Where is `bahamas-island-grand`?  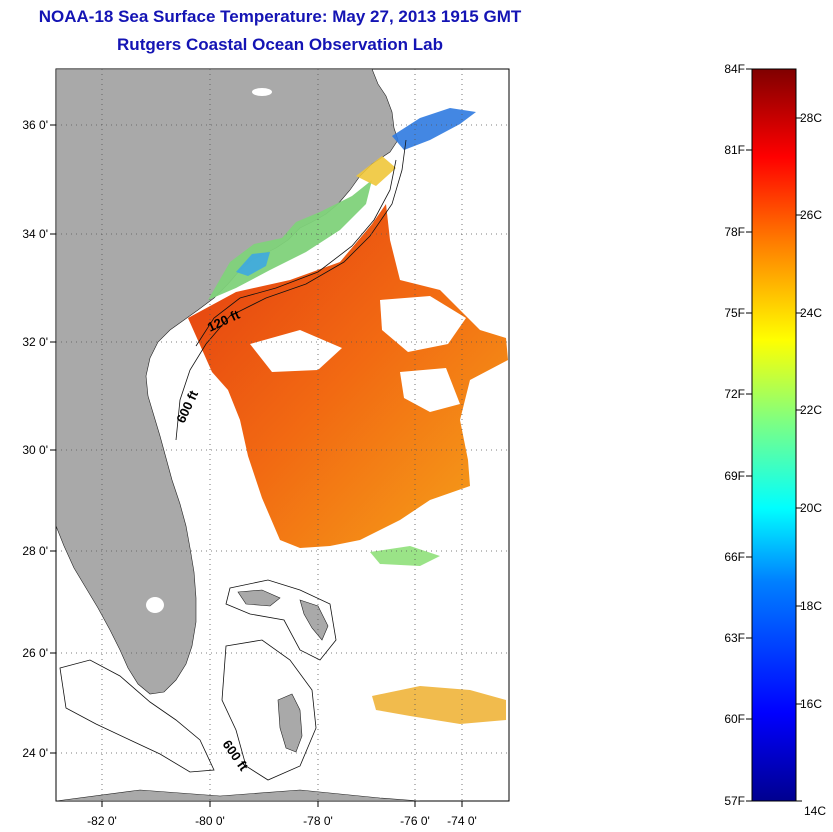 bahamas-island-grand is located at coordinates (259, 598).